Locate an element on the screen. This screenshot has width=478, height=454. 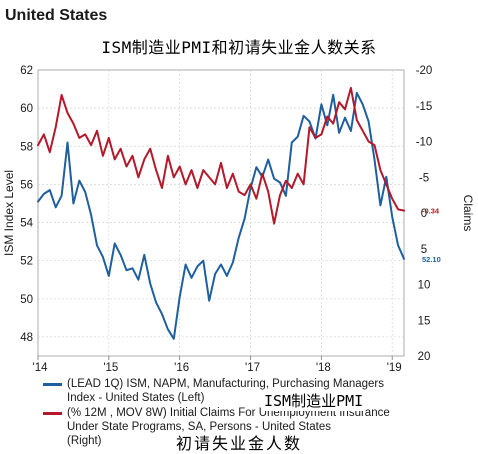
right-tick-label: -5 is located at coordinates (424, 178).